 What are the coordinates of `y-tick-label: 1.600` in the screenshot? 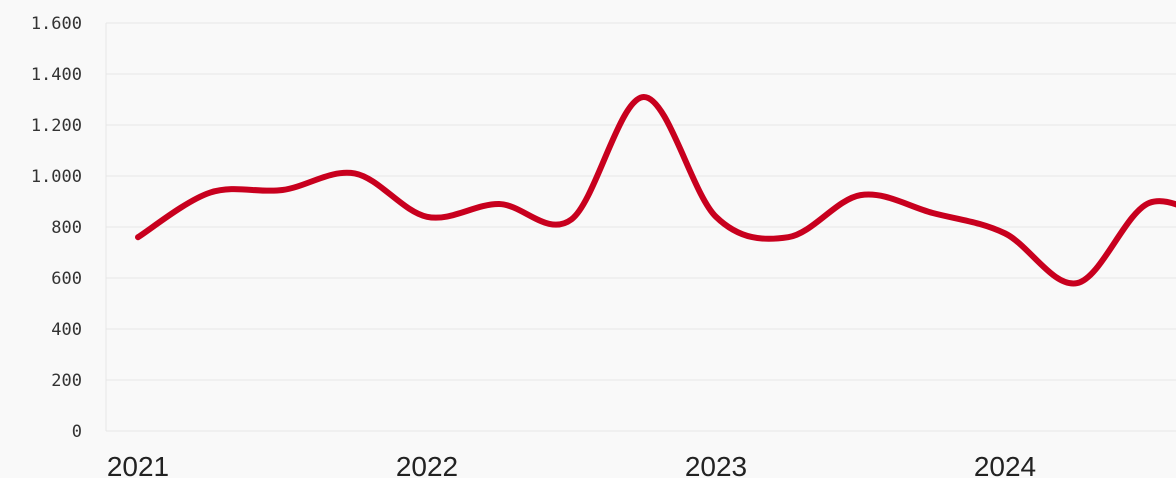 It's located at (56, 24).